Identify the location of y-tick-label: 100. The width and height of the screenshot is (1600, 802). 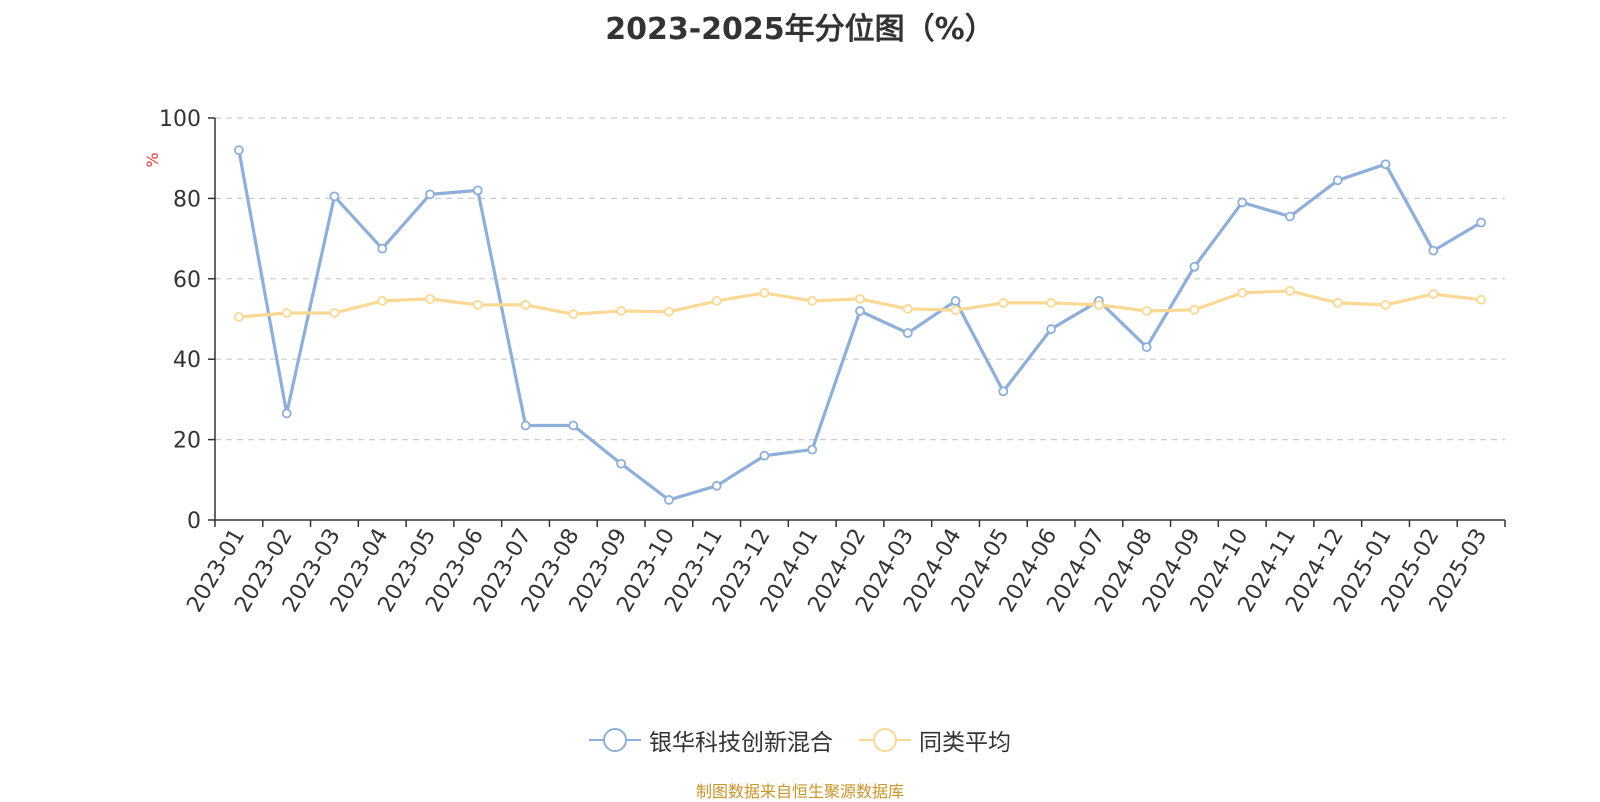
(180, 119).